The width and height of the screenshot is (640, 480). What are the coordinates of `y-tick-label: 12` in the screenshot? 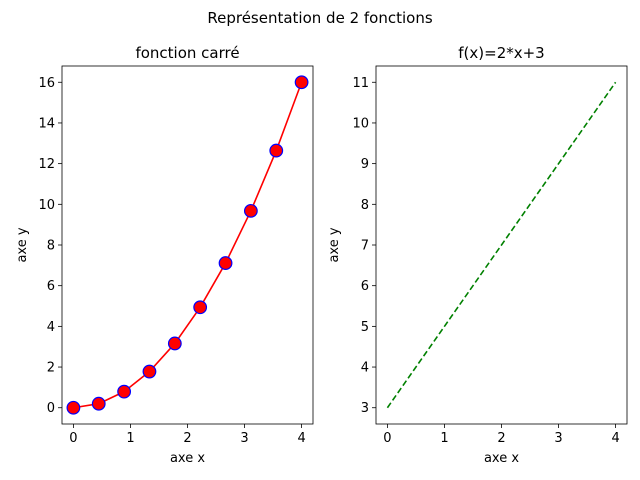 It's located at (46, 164).